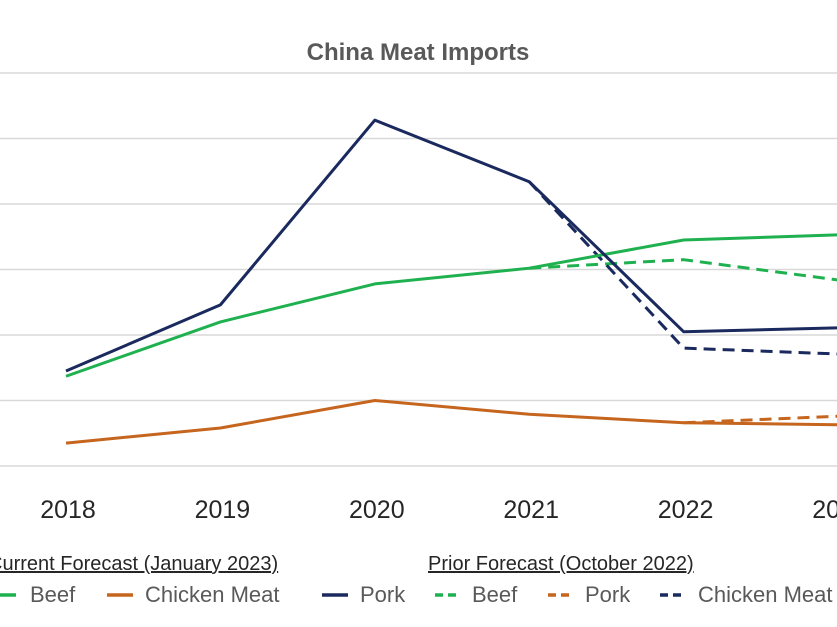 This screenshot has height=627, width=837. Describe the element at coordinates (418, 52) in the screenshot. I see `chart-title: China Meat Imports` at that location.